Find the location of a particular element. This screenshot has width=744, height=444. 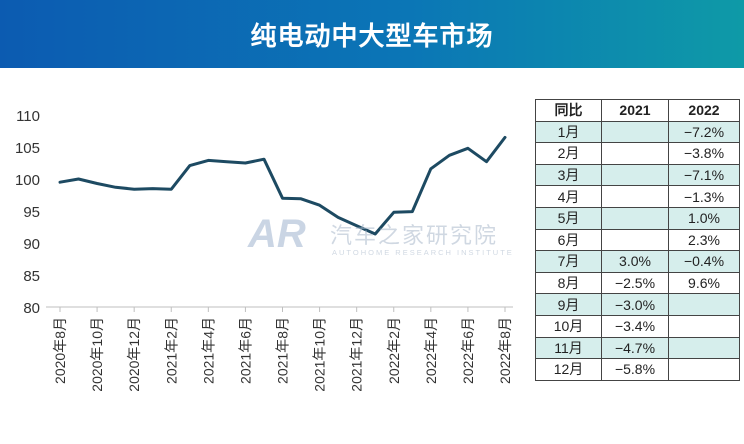

yoy-cell: −3.4% is located at coordinates (635, 326).